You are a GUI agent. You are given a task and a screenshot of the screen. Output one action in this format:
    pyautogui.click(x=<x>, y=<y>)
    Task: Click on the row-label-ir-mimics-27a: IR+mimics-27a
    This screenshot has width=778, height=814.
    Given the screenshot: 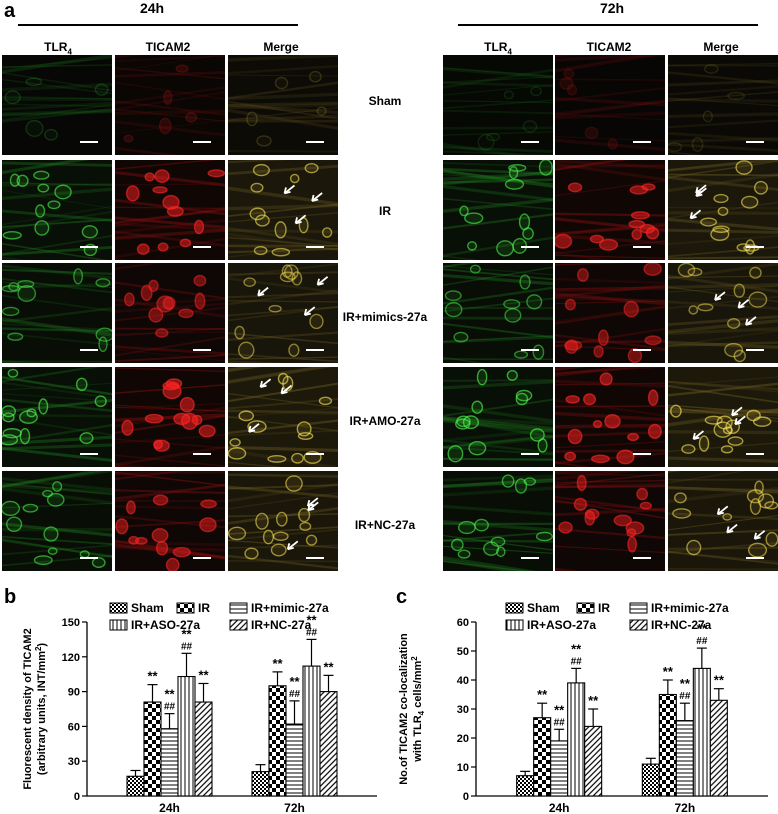 What is the action you would take?
    pyautogui.click(x=385, y=317)
    